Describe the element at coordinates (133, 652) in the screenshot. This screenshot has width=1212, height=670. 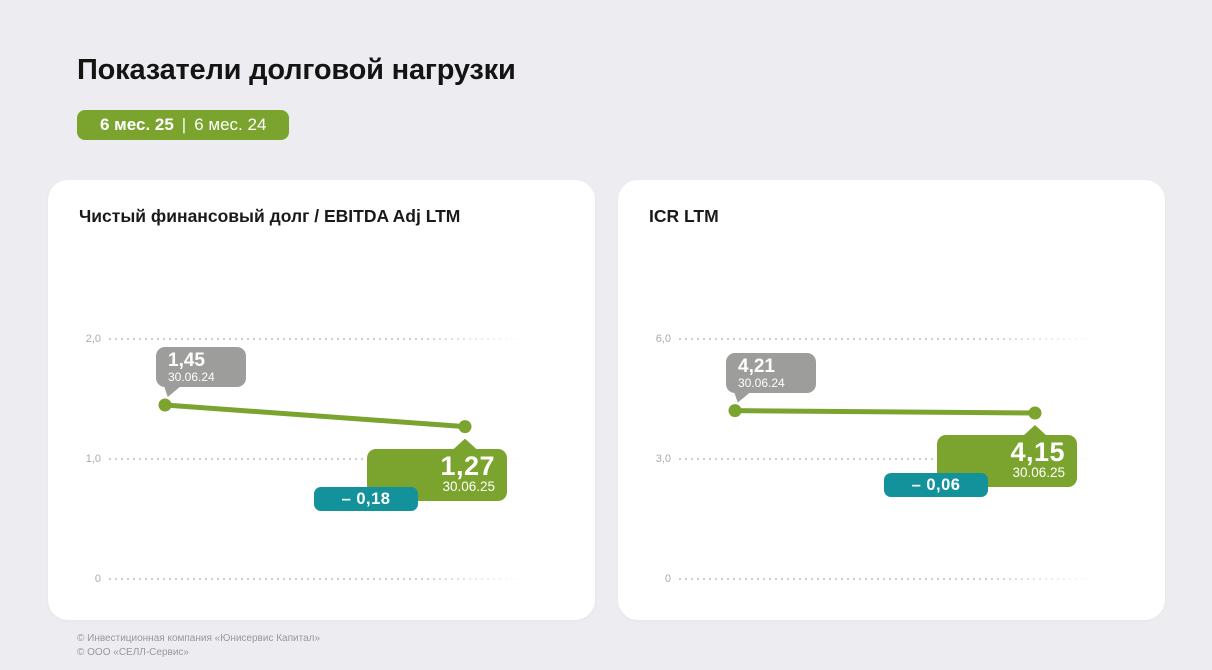
I see `copyright-line-2: © ООО «СЕЛЛ-Сервис»` at that location.